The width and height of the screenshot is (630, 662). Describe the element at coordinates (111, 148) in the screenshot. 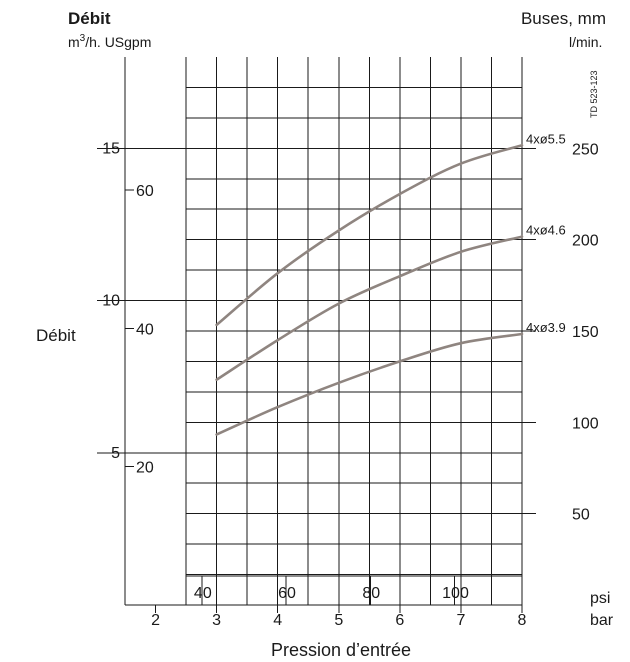

I see `y-tick-label-m3h: 15` at that location.